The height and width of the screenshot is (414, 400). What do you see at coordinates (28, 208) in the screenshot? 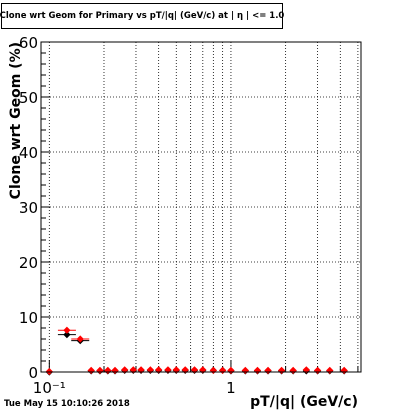
I see `y-tick-label: 30` at bounding box center [28, 208].